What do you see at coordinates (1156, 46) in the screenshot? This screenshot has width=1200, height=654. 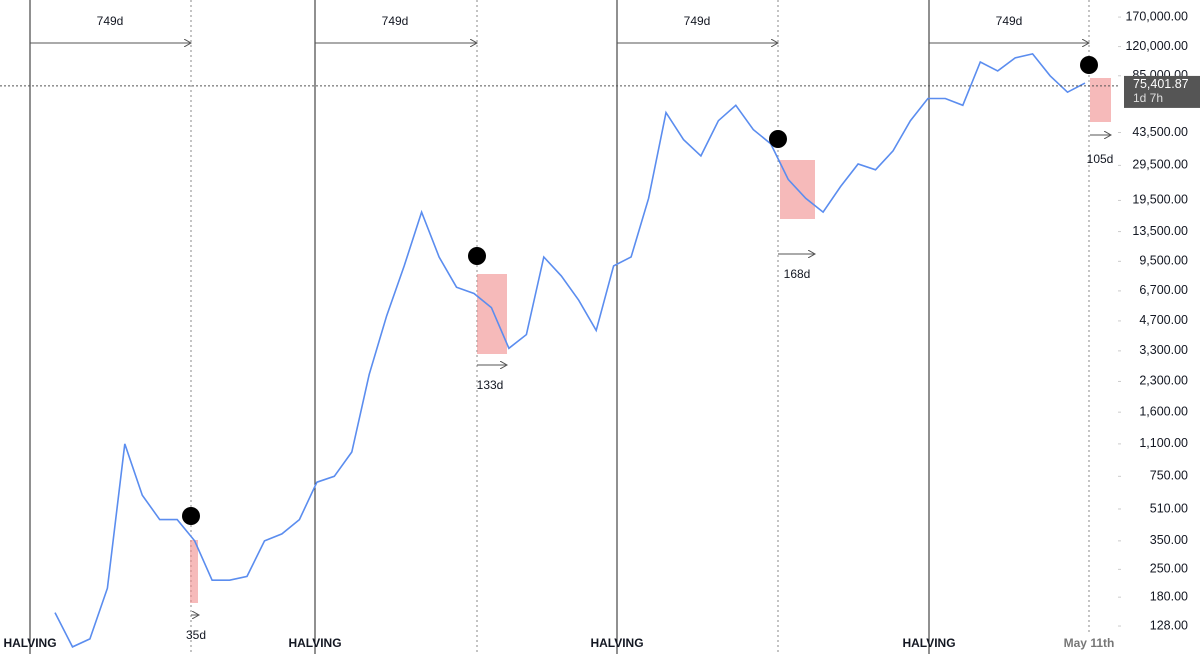 I see `y-tick-label: 120,000.00` at bounding box center [1156, 46].